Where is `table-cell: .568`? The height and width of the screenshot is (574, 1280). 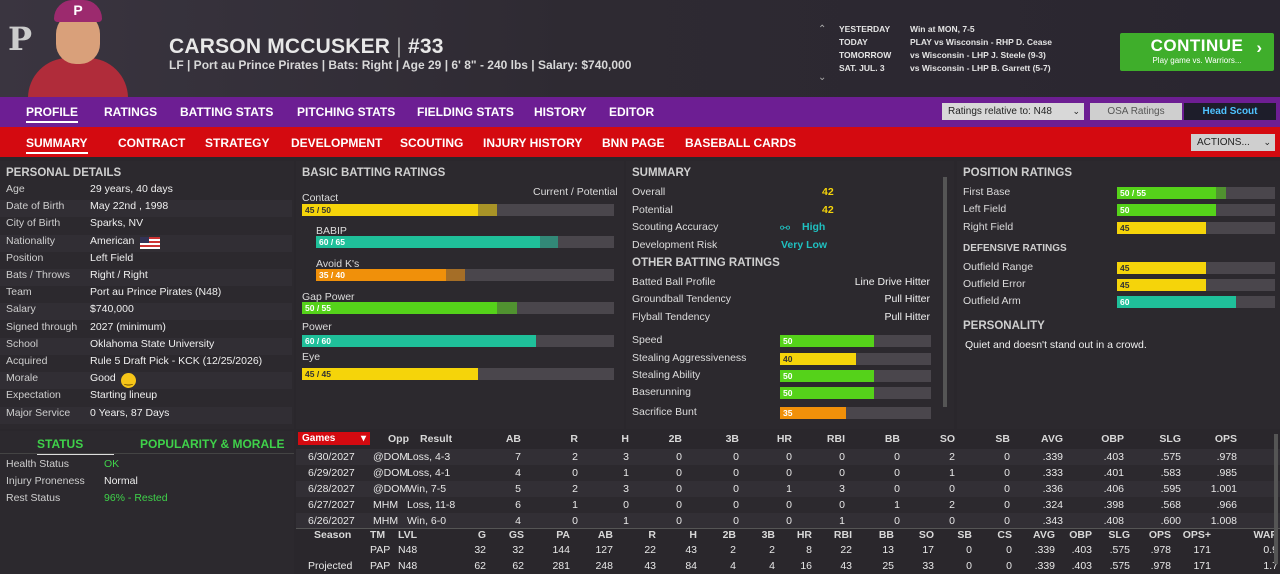
table-cell: .568 is located at coordinates (1170, 505).